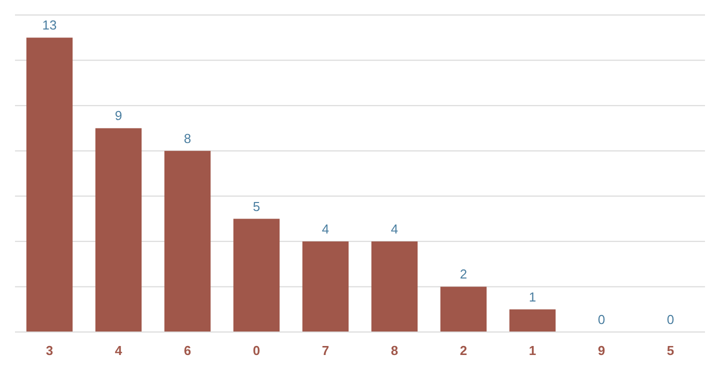 The height and width of the screenshot is (370, 717). I want to click on x-tick-label: 8, so click(394, 350).